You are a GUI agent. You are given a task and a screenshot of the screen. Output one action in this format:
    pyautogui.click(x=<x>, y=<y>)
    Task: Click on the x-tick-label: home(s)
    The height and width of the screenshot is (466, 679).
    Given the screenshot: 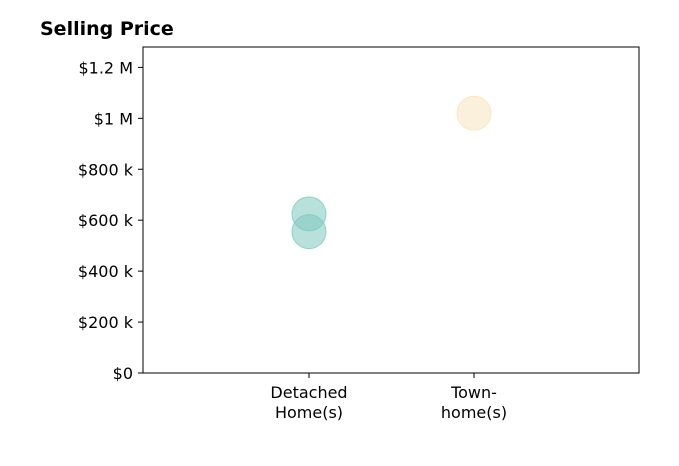 What is the action you would take?
    pyautogui.click(x=474, y=412)
    